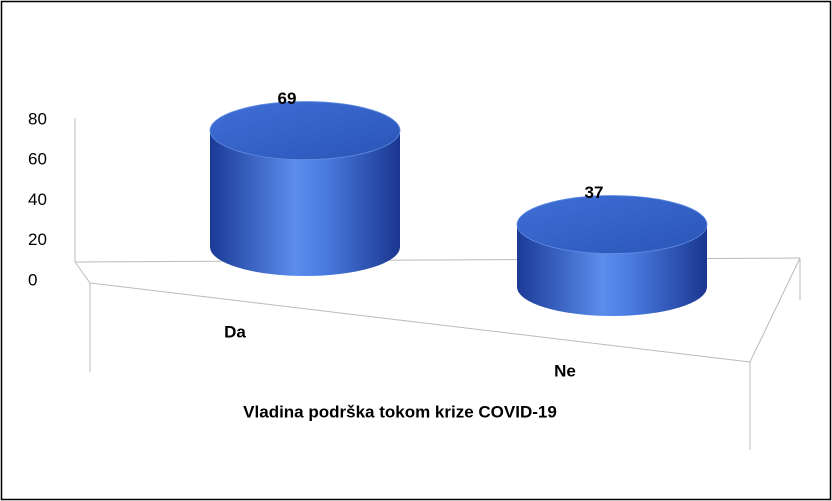  Describe the element at coordinates (37, 239) in the screenshot. I see `y-tick-label: 20` at that location.